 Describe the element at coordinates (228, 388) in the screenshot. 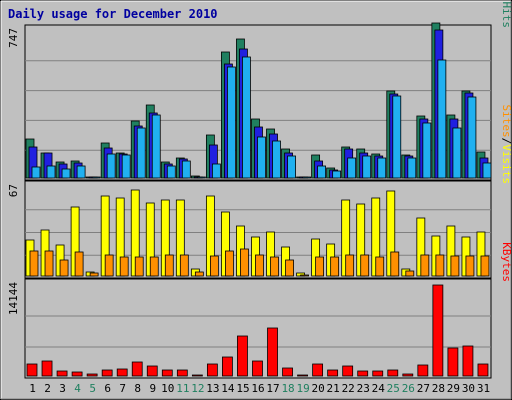

I see `x-label-day-14: 14` at that location.